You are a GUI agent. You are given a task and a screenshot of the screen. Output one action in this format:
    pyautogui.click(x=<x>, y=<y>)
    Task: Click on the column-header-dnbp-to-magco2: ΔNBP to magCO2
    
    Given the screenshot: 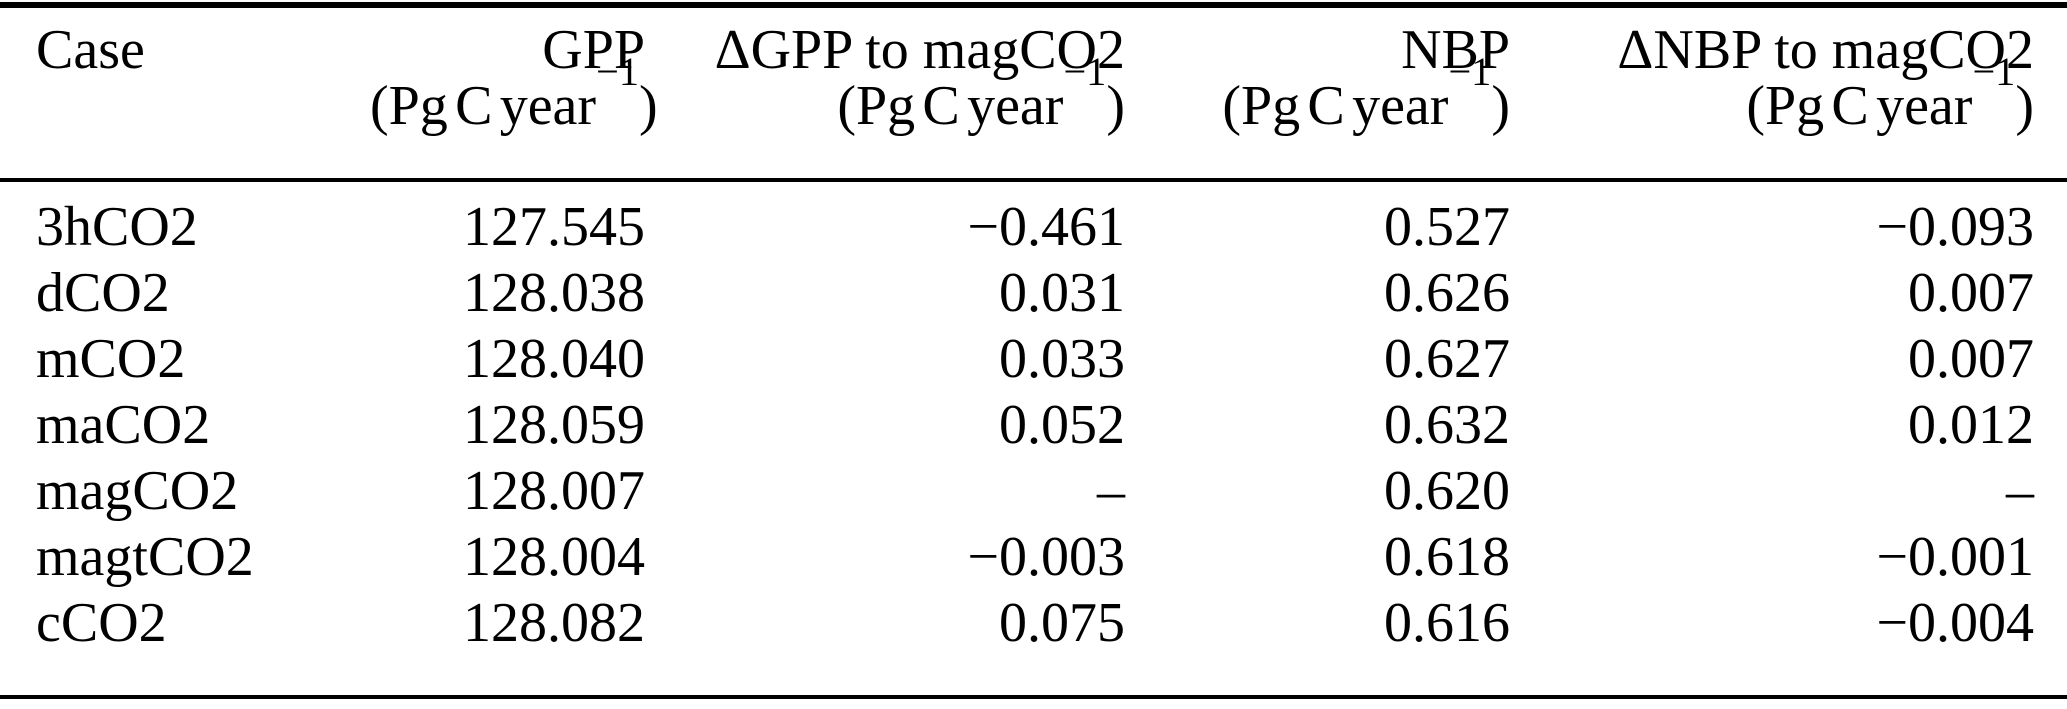 What is the action you would take?
    pyautogui.click(x=1825, y=50)
    